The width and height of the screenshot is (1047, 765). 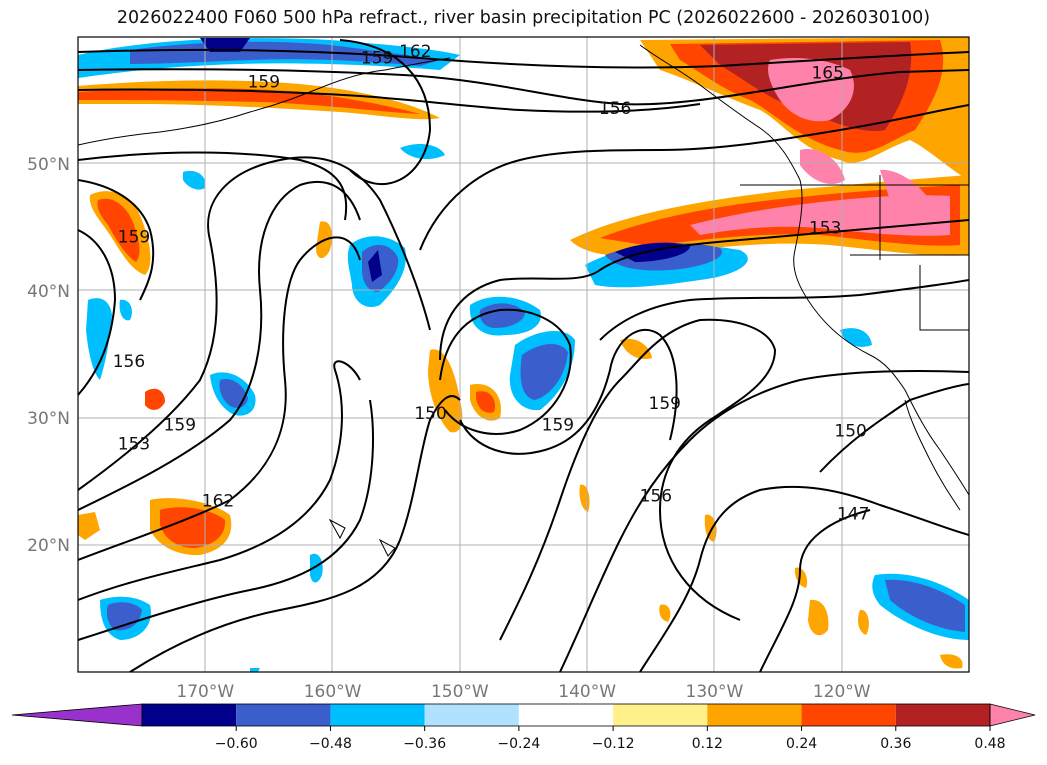 I want to click on colorbar-outline, so click(x=566, y=715).